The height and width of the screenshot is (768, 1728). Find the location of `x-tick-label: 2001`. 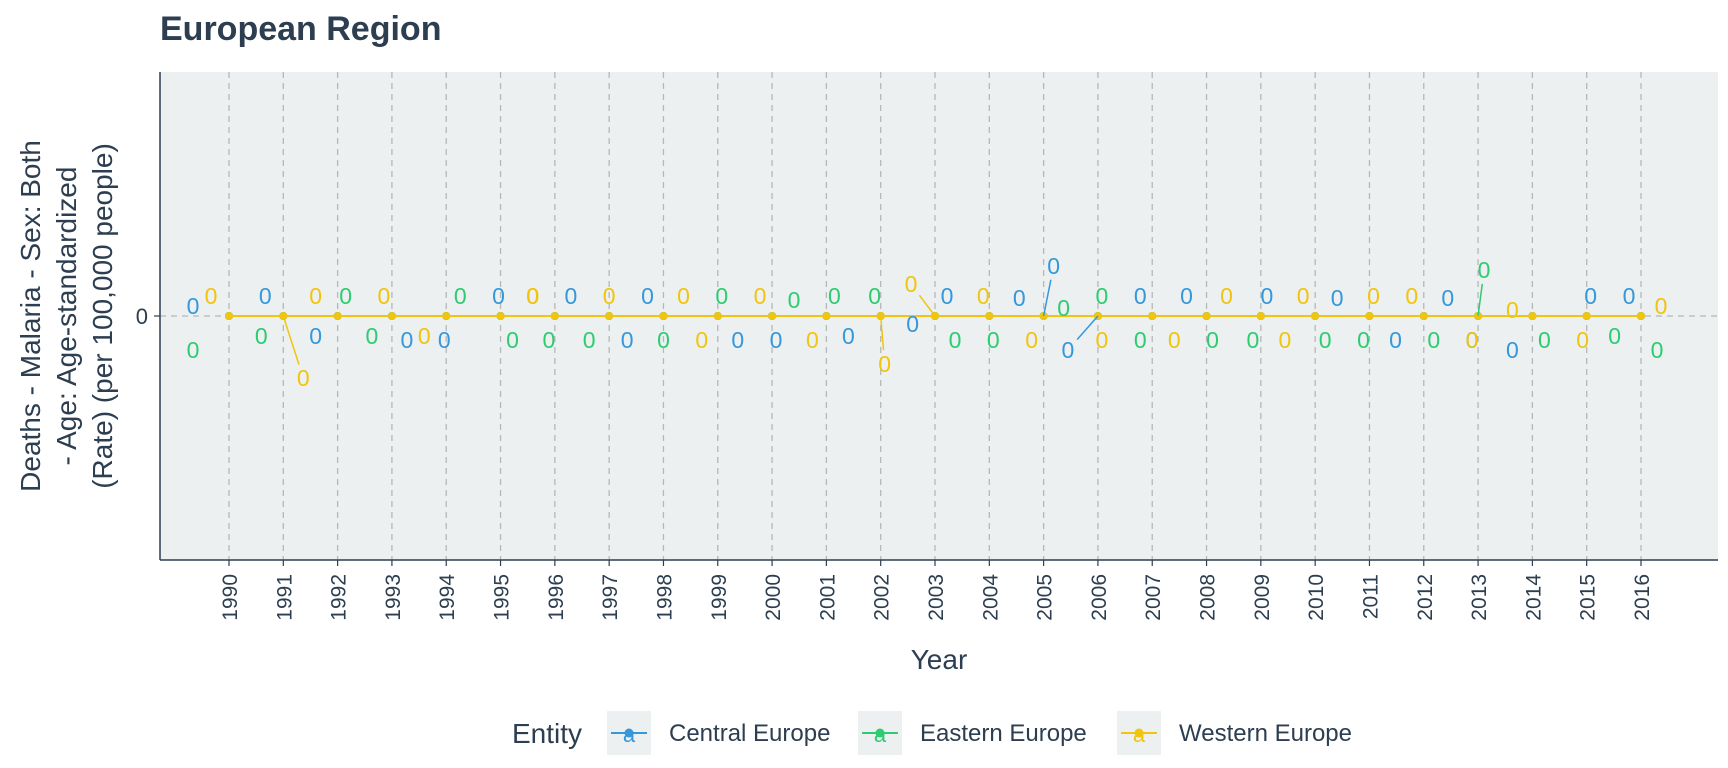

x-tick-label: 2001 is located at coordinates (827, 597).